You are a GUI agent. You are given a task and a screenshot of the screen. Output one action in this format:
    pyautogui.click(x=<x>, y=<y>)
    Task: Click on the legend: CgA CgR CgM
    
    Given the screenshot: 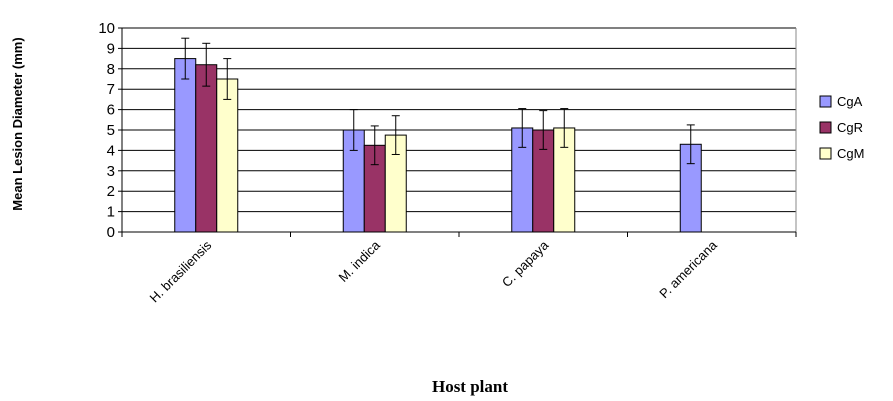 What is the action you would take?
    pyautogui.click(x=841, y=127)
    